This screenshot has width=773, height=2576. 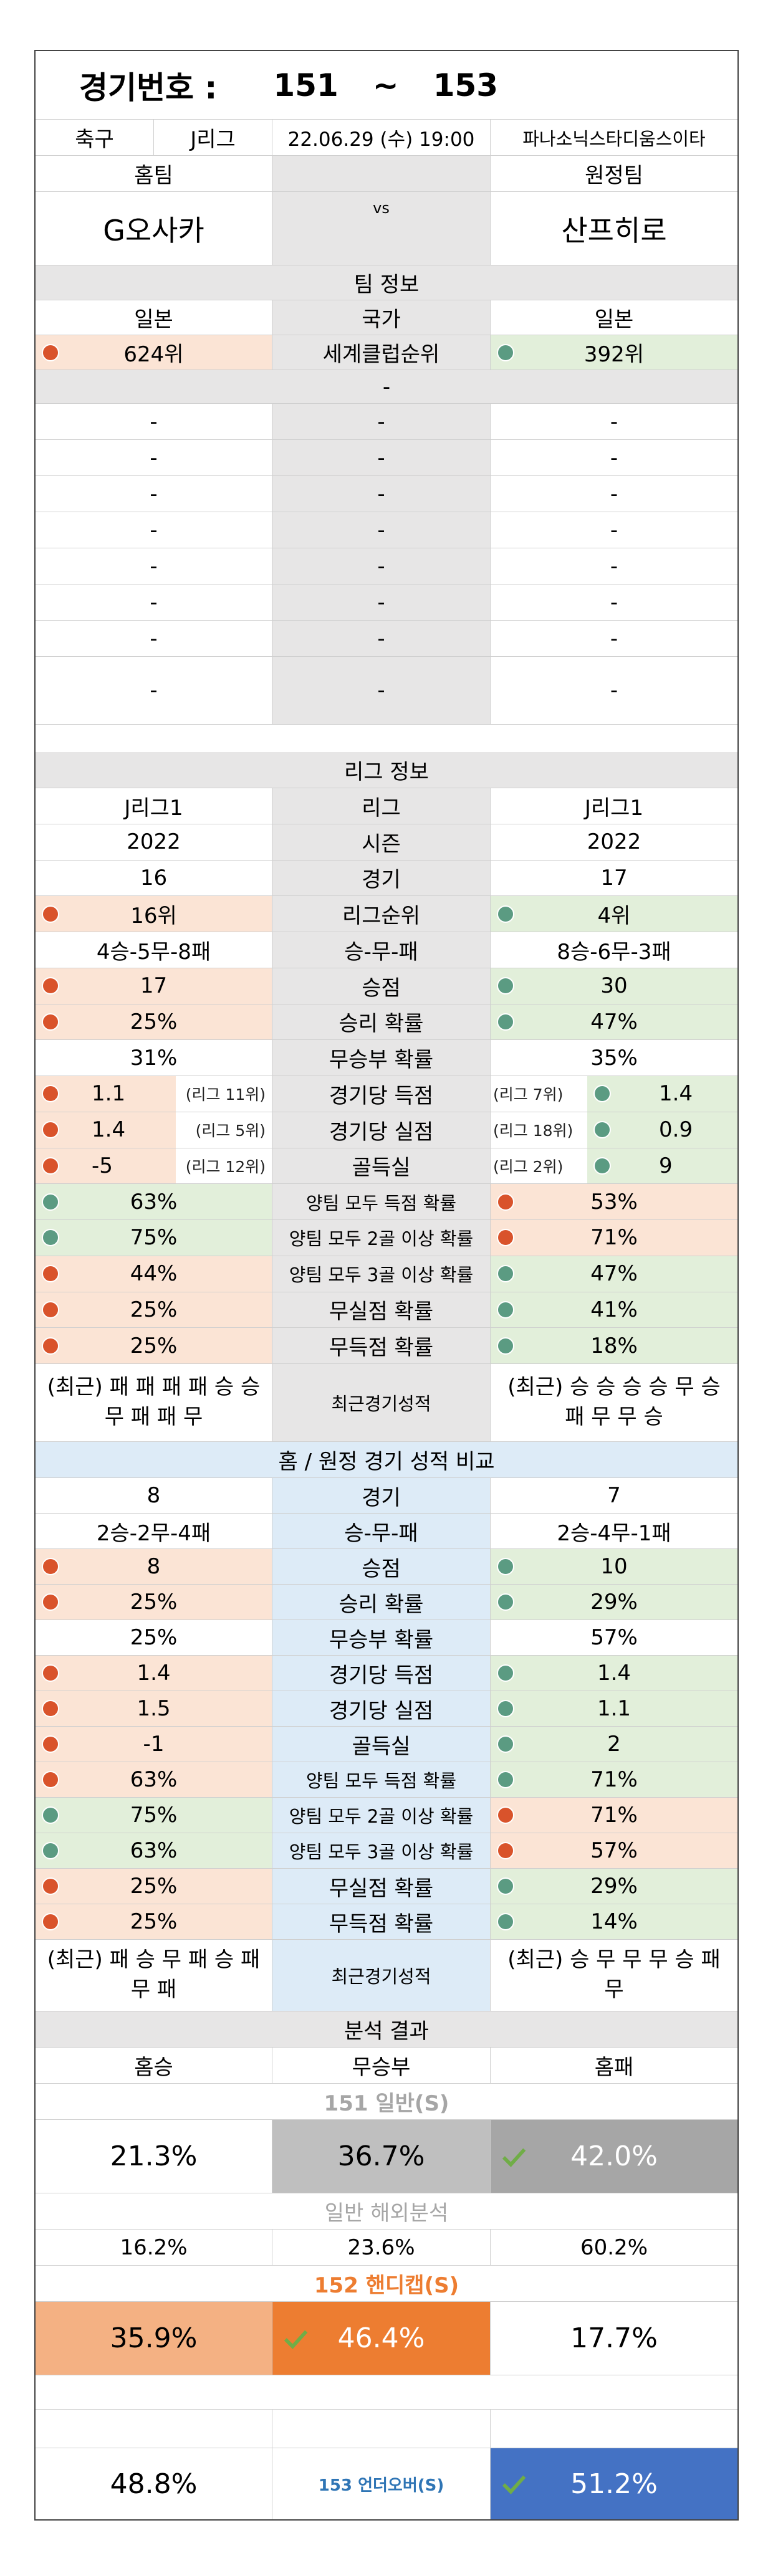 I want to click on home-value: J리그1, so click(x=153, y=808).